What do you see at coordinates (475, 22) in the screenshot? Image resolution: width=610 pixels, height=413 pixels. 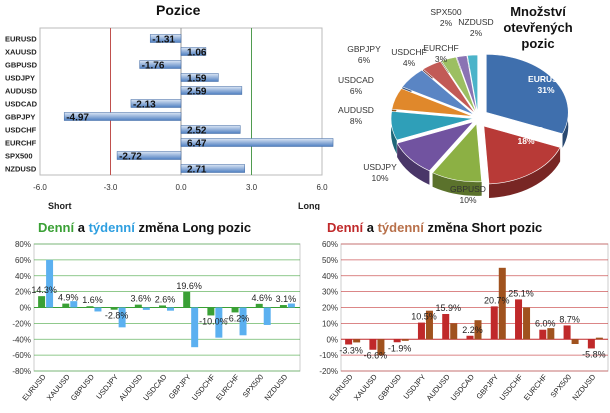 I see `pie-category-label: NZDUSD` at bounding box center [475, 22].